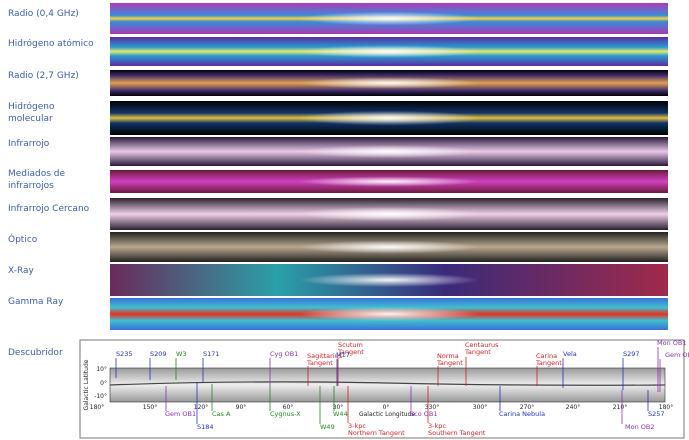 The image size is (689, 440). Describe the element at coordinates (205, 427) in the screenshot. I see `object-label: S184` at that location.